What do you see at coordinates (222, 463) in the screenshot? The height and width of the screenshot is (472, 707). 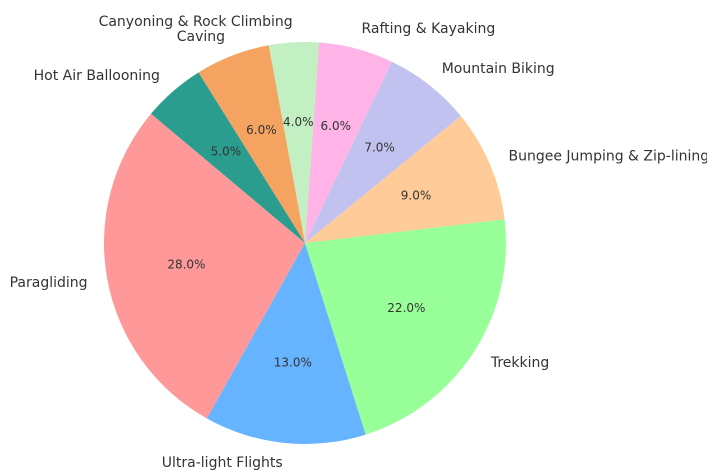 I see `slice-label: Ultra-light Flights` at bounding box center [222, 463].